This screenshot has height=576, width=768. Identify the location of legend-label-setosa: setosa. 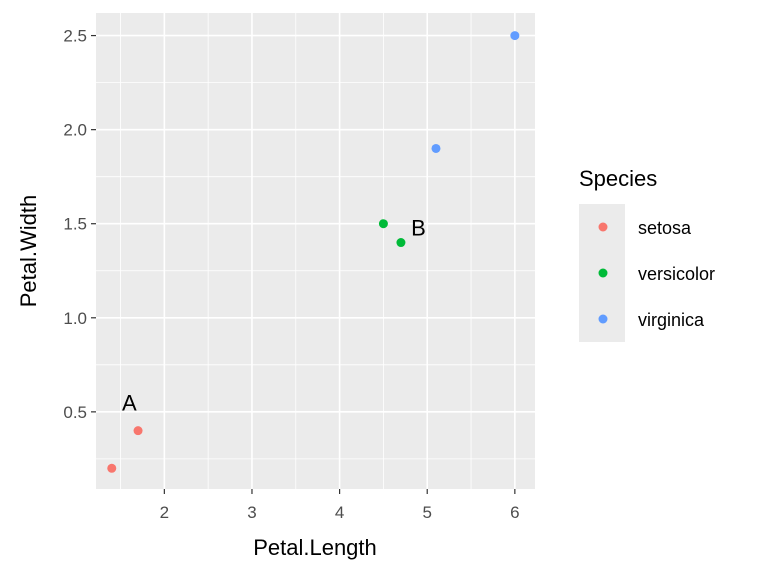
(665, 228).